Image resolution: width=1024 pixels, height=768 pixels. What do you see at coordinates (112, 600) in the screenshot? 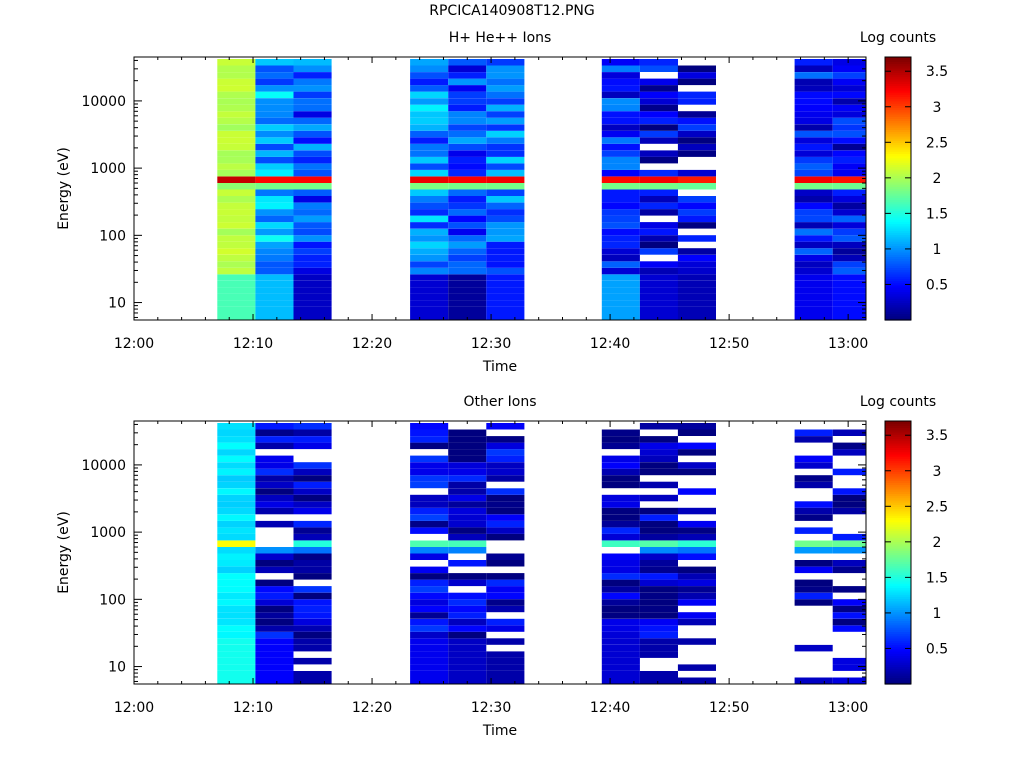
I see `y-tick-label: 100` at bounding box center [112, 600].